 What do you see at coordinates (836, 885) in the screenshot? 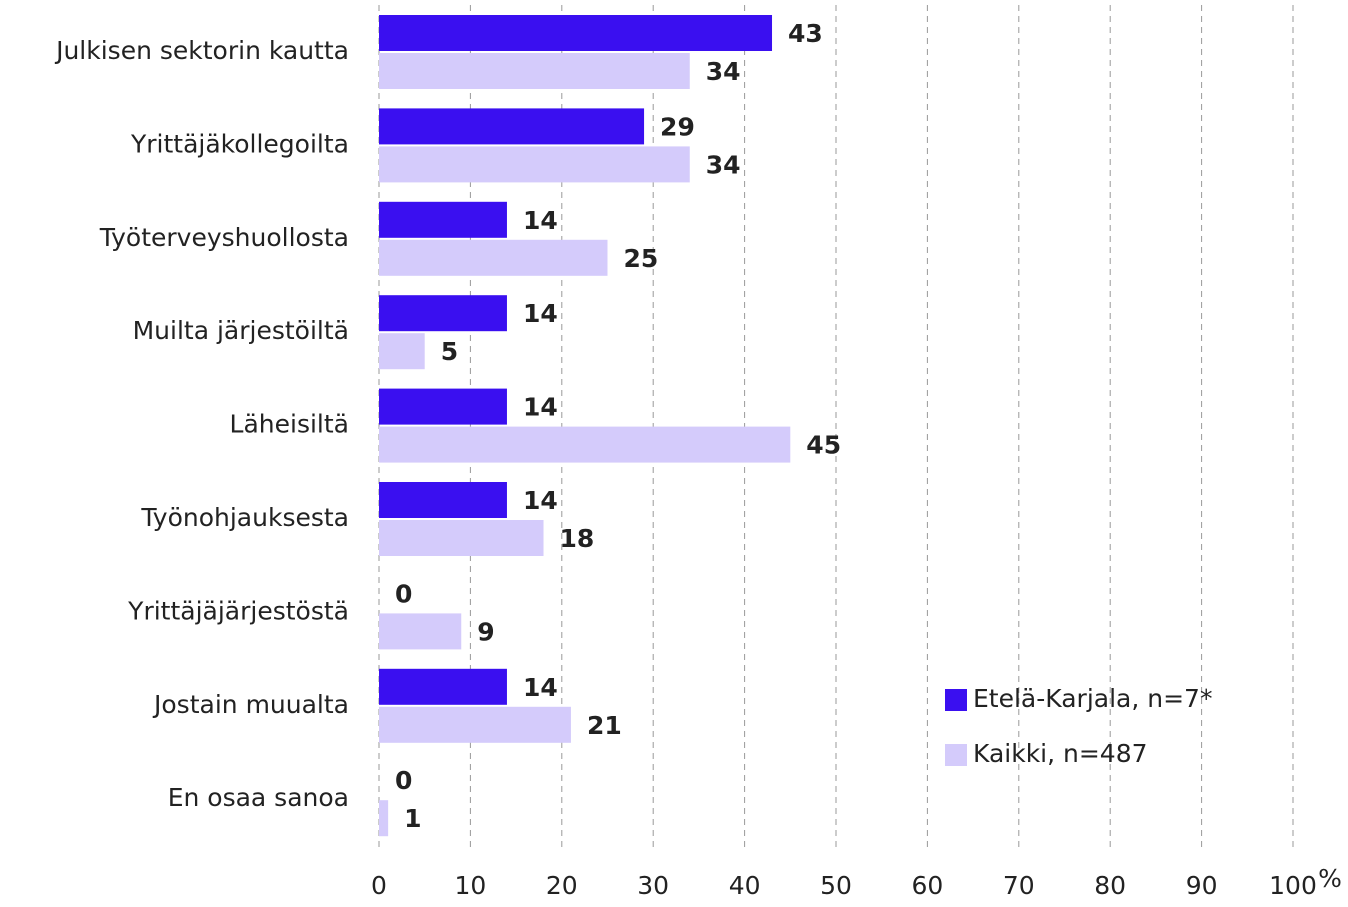
I see `x-tick-label: 50` at bounding box center [836, 885].